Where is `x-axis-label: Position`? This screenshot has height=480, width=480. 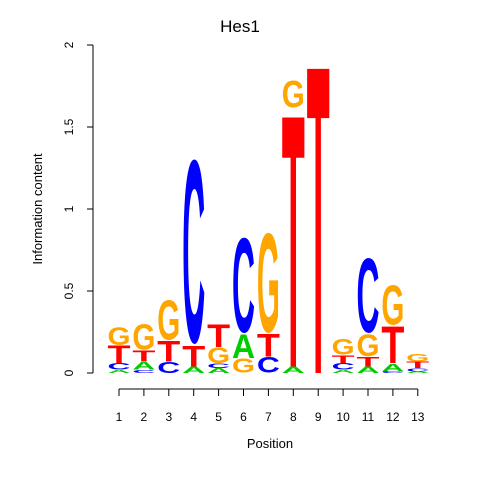 x-axis-label: Position is located at coordinates (270, 443).